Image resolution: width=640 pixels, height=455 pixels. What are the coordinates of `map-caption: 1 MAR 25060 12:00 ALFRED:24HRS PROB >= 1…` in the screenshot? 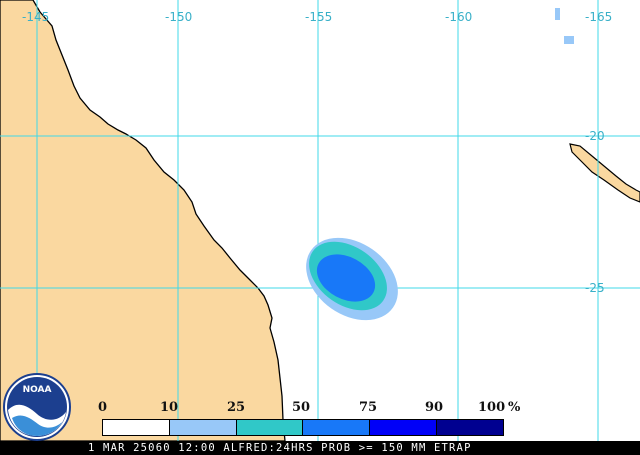 It's located at (320, 448).